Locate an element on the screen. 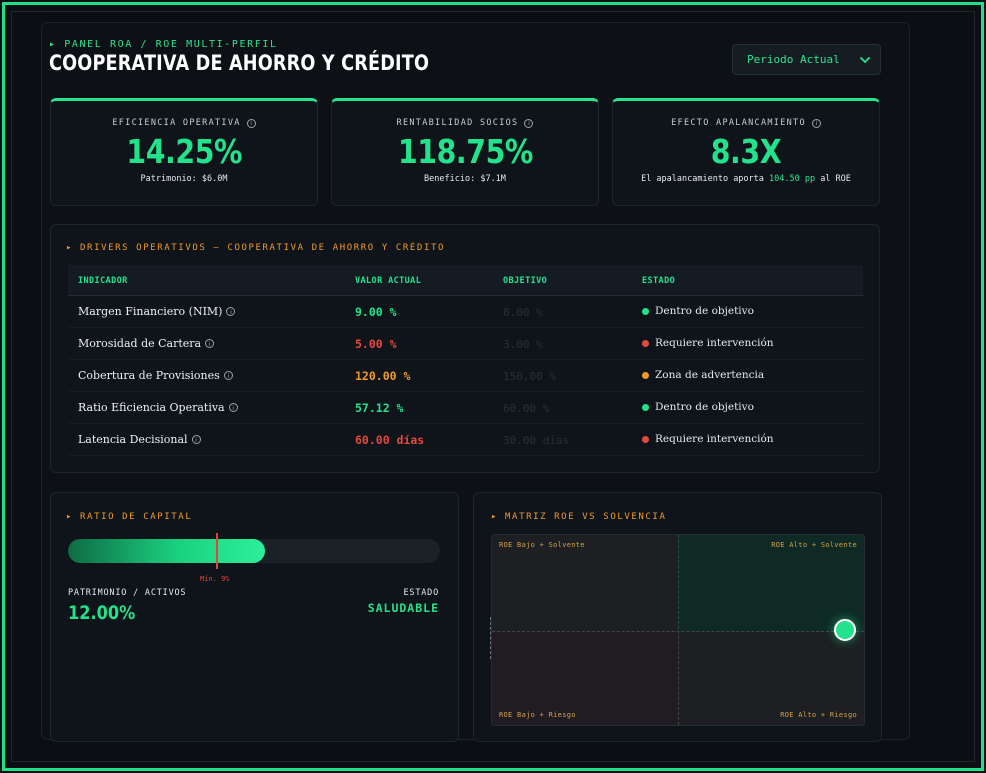  objective-value: 60.00 % is located at coordinates (526, 408).